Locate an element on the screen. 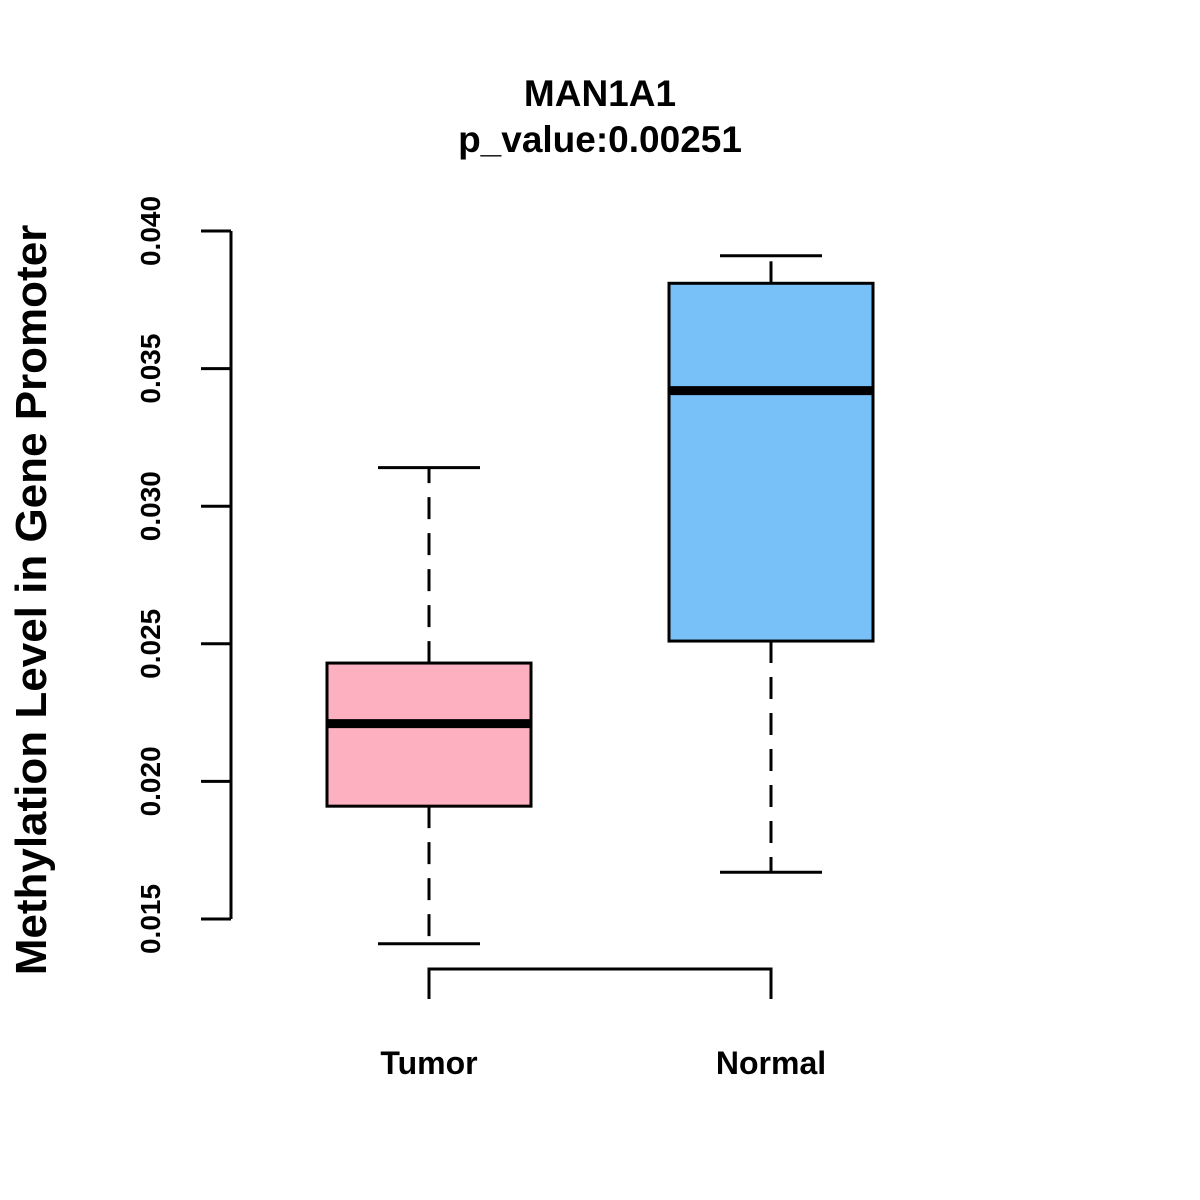 The image size is (1200, 1200). y-tick-label: 0.020 is located at coordinates (150, 781).